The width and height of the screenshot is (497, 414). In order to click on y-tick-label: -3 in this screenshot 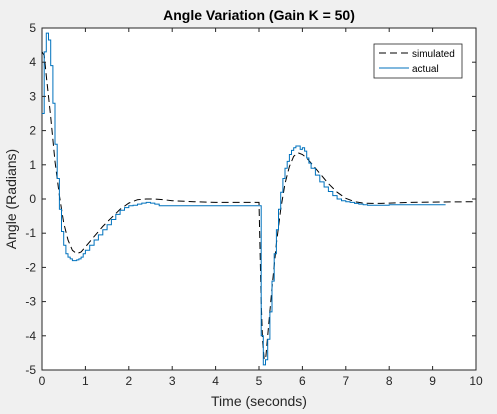, I will do `click(30, 302)`.